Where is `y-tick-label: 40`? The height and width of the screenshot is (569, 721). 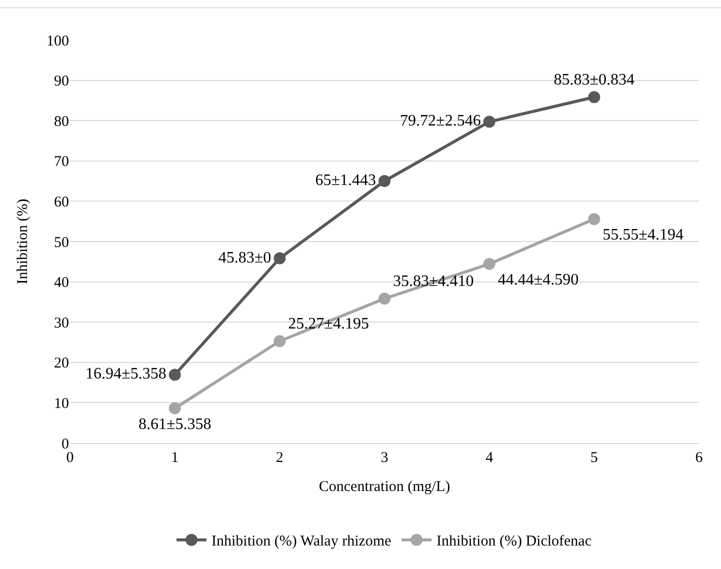
y-tick-label: 40 is located at coordinates (61, 283).